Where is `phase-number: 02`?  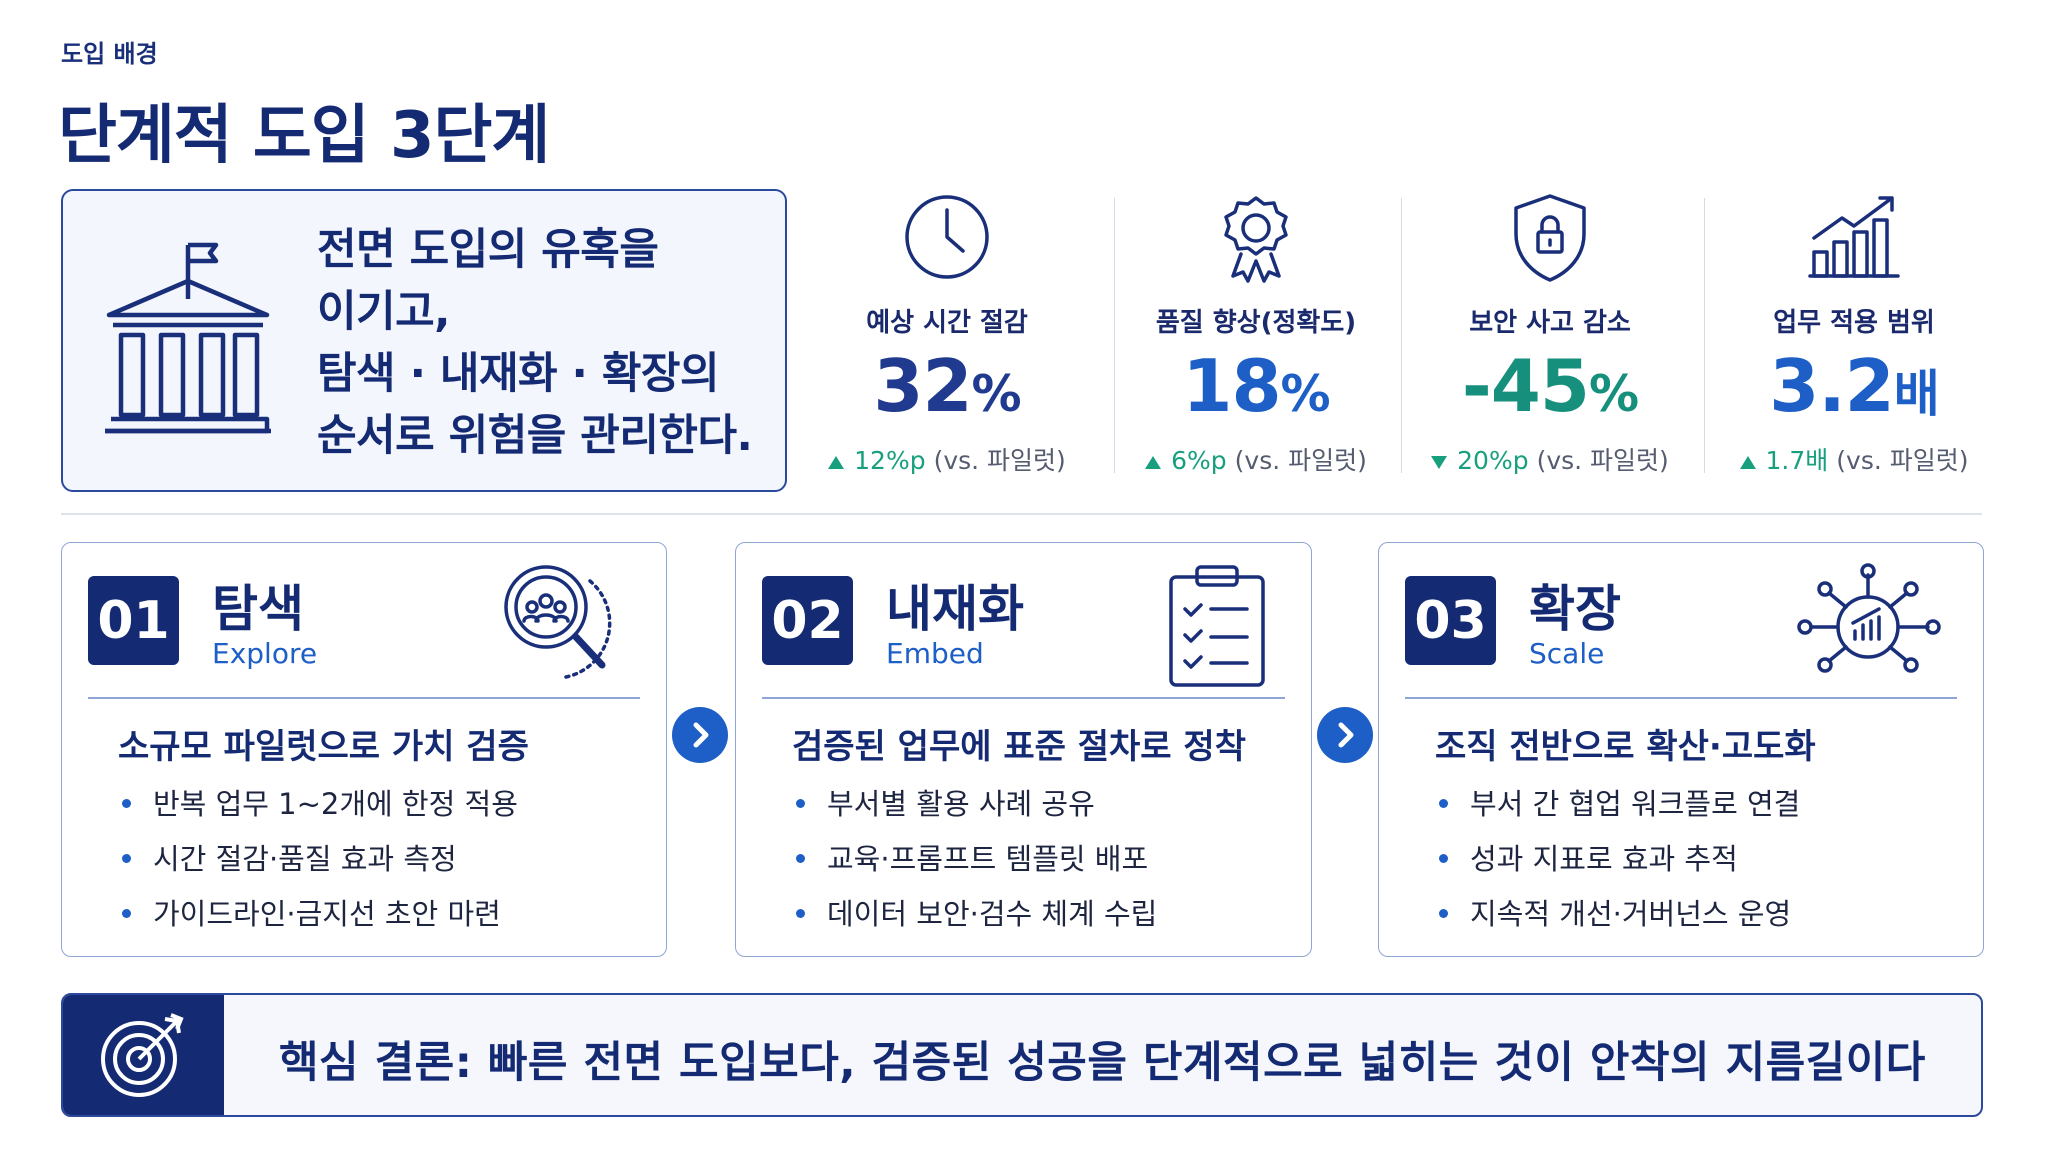 phase-number: 02 is located at coordinates (807, 620).